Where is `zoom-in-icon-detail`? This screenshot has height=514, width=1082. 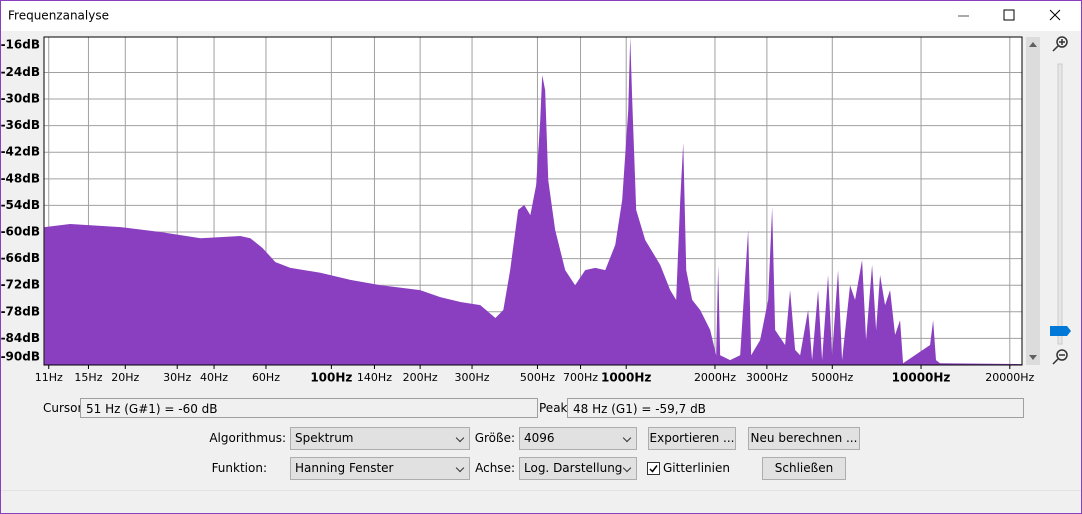
zoom-in-icon-detail is located at coordinates (1058, 45).